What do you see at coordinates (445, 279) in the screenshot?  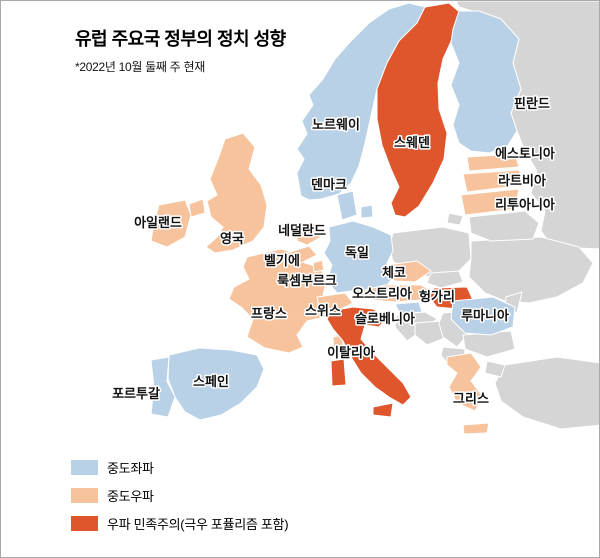 I see `country-slovakia` at bounding box center [445, 279].